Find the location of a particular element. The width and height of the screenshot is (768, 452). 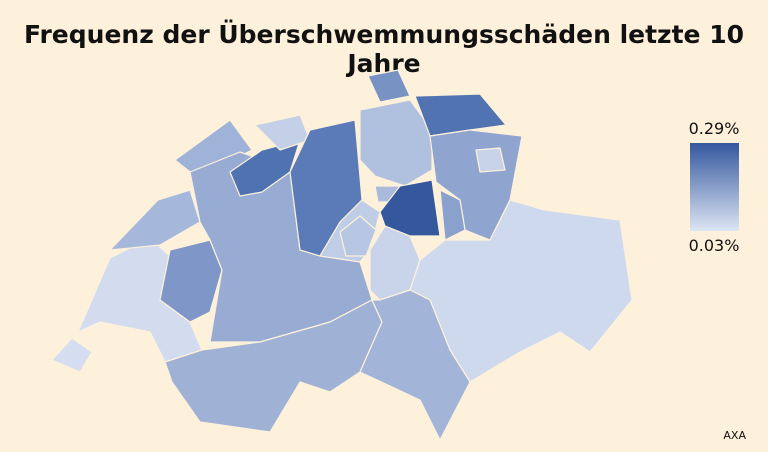

region-basel is located at coordinates (282, 132).